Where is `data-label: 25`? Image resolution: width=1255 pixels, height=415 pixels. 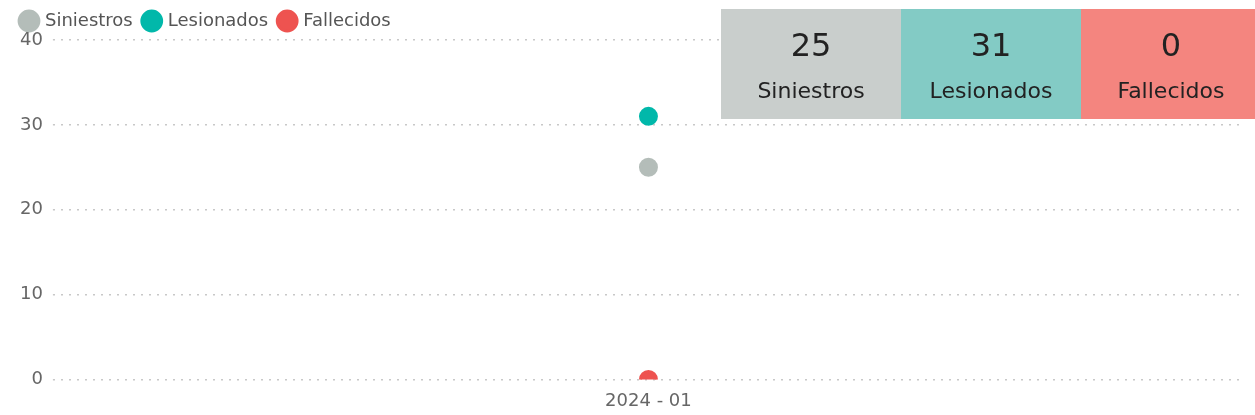
data-label: 25 is located at coordinates (811, 44).